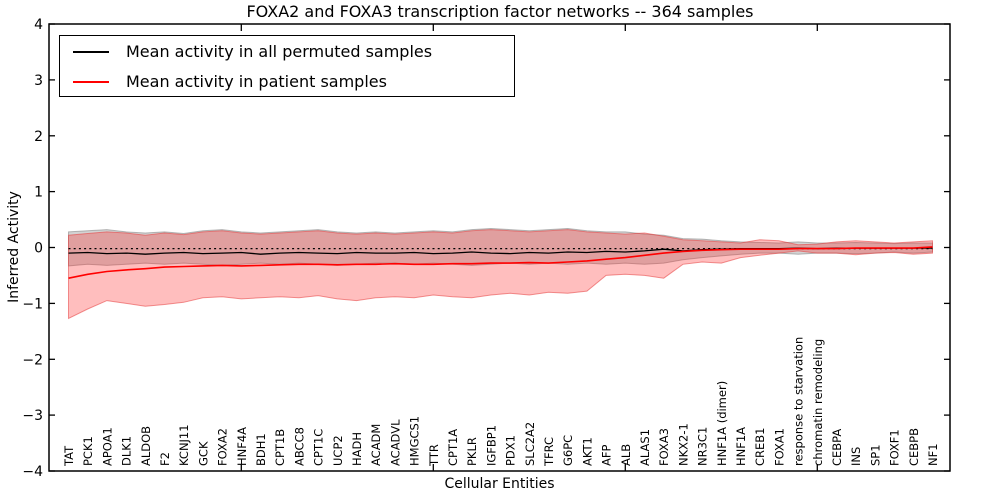 Image resolution: width=1000 pixels, height=500 pixels. What do you see at coordinates (32, 304) in the screenshot?
I see `y-tick-label: −1` at bounding box center [32, 304].